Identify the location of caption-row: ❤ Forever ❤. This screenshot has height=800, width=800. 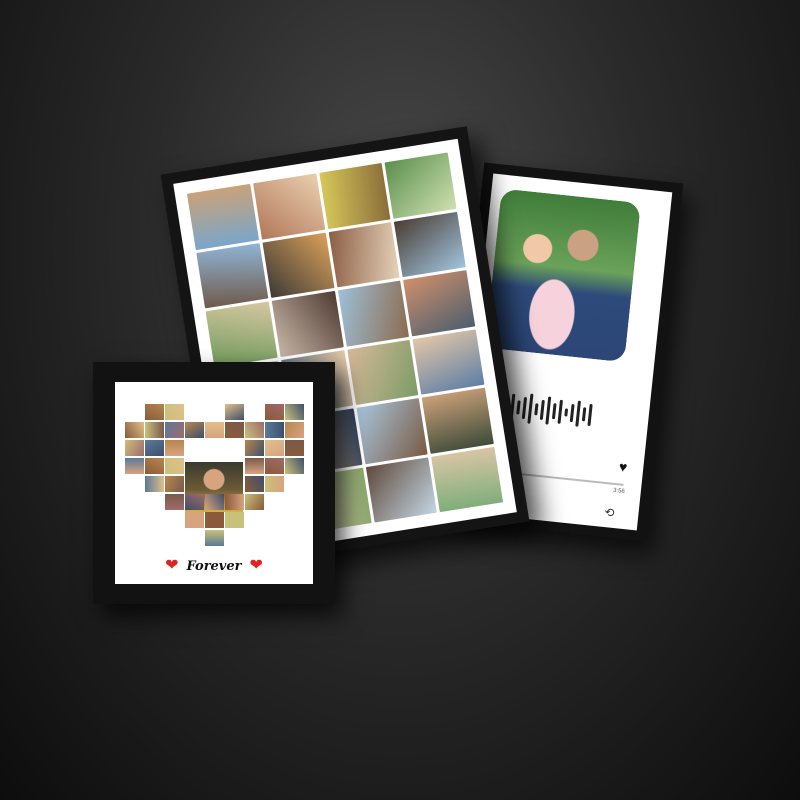
(214, 566).